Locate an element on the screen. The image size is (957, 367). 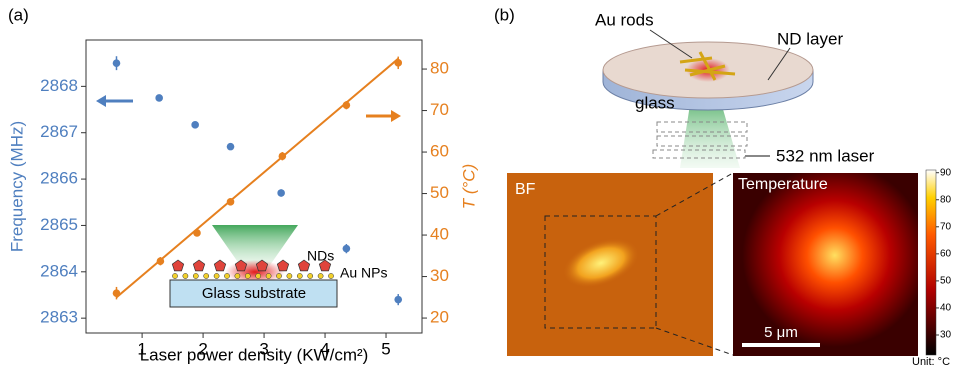
x-axis-label: Laser power density (KW/cm²) is located at coordinates (254, 354).